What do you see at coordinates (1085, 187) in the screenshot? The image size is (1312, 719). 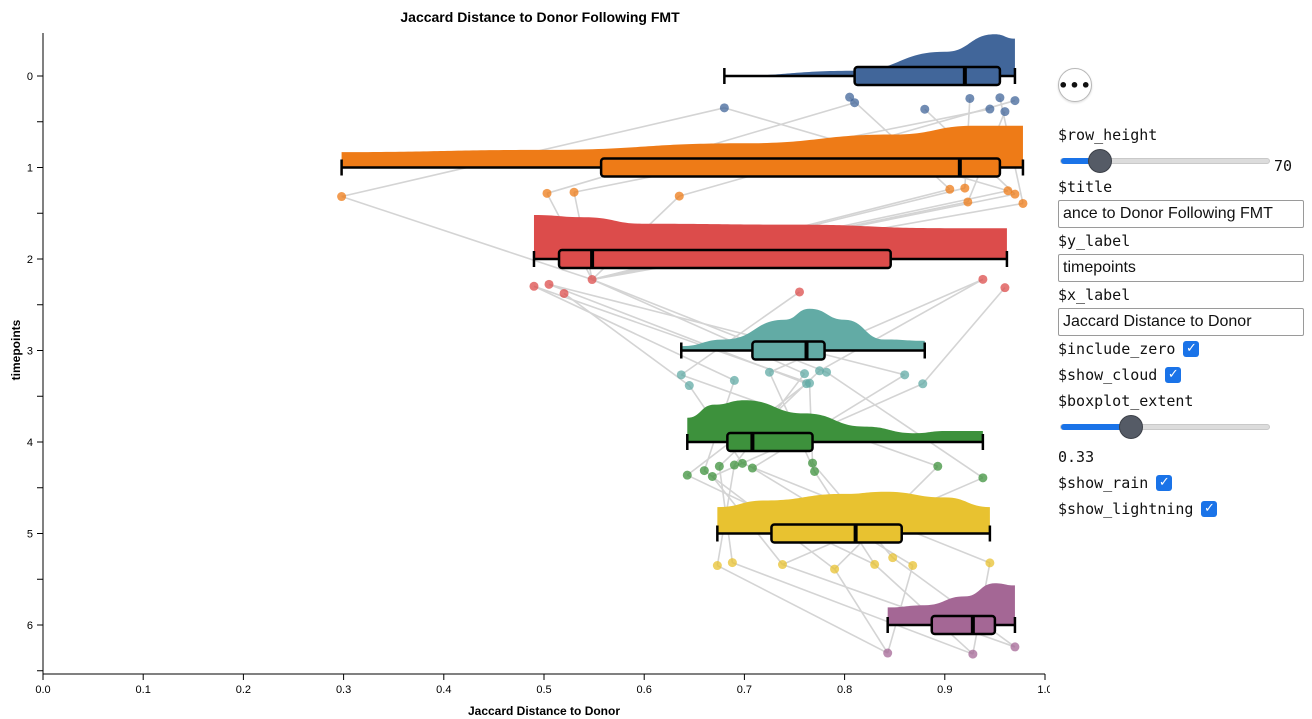 I see `title-label: $title` at bounding box center [1085, 187].